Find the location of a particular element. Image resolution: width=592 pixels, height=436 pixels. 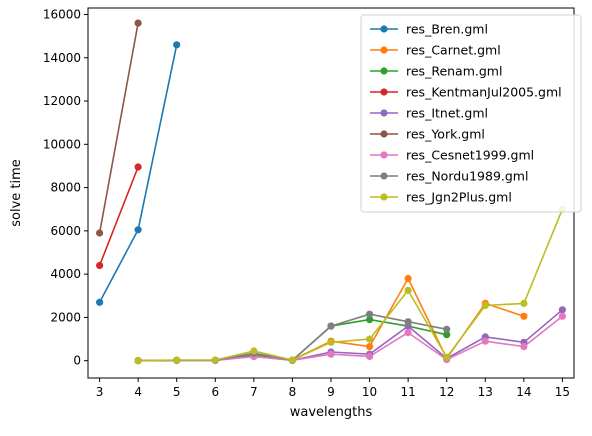

y-tick-label: 16000 is located at coordinates (62, 14).